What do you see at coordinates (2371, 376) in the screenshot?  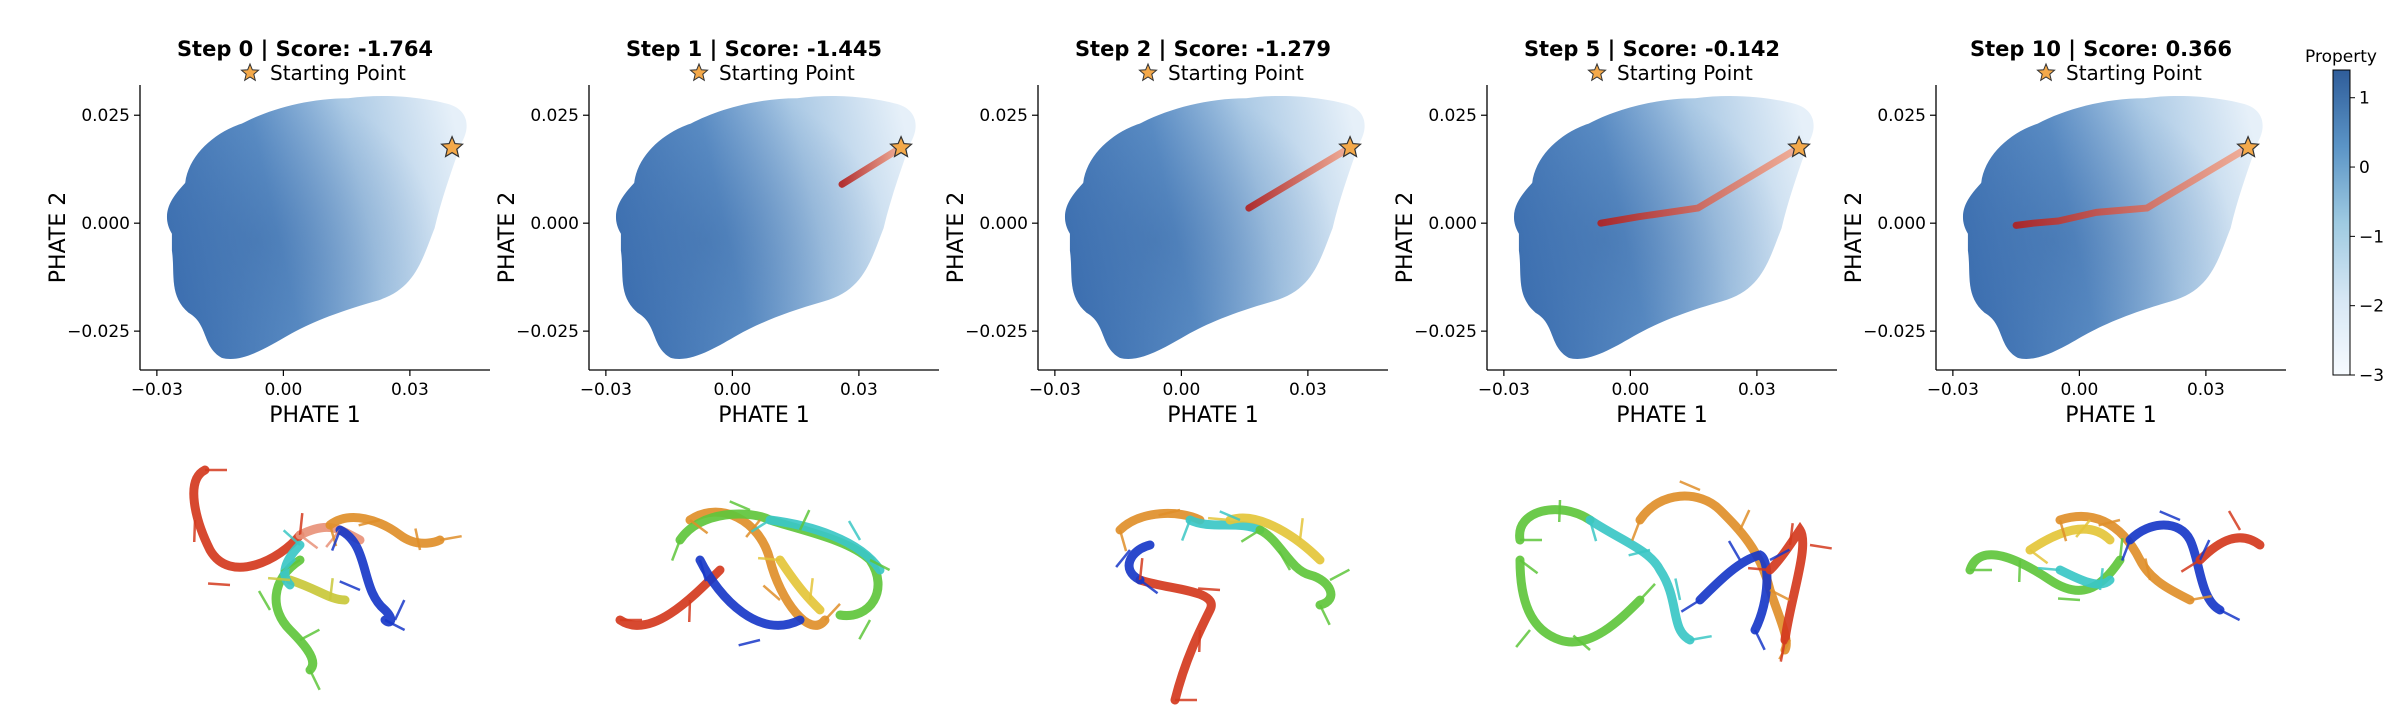 I see `colorbar-tick-label: −3` at bounding box center [2371, 376].